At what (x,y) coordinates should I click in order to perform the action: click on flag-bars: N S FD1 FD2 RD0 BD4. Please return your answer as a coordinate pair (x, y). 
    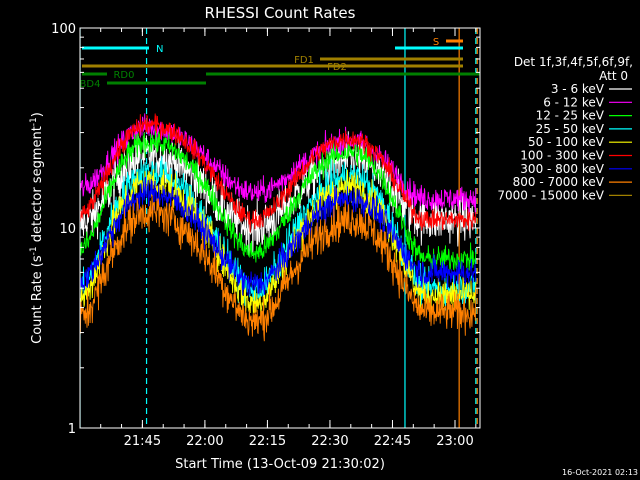
    Looking at the image, I should click on (280, 63).